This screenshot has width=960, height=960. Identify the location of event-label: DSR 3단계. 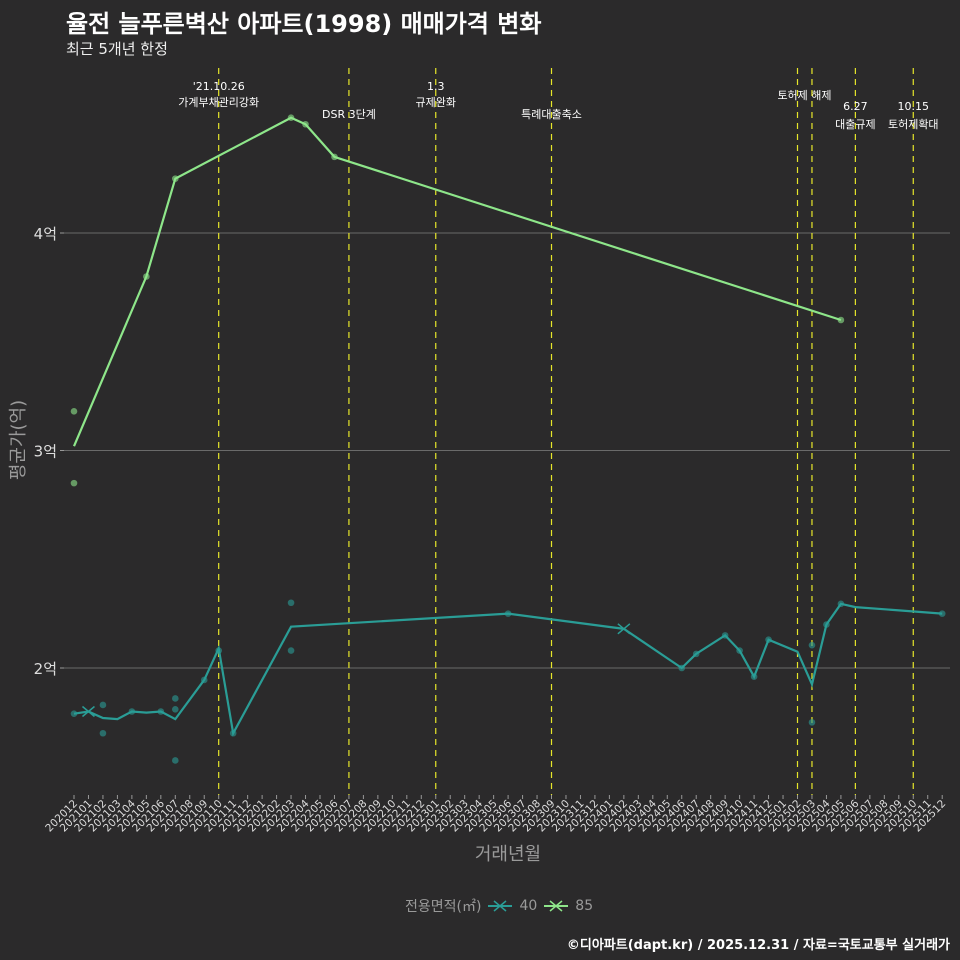
(349, 114).